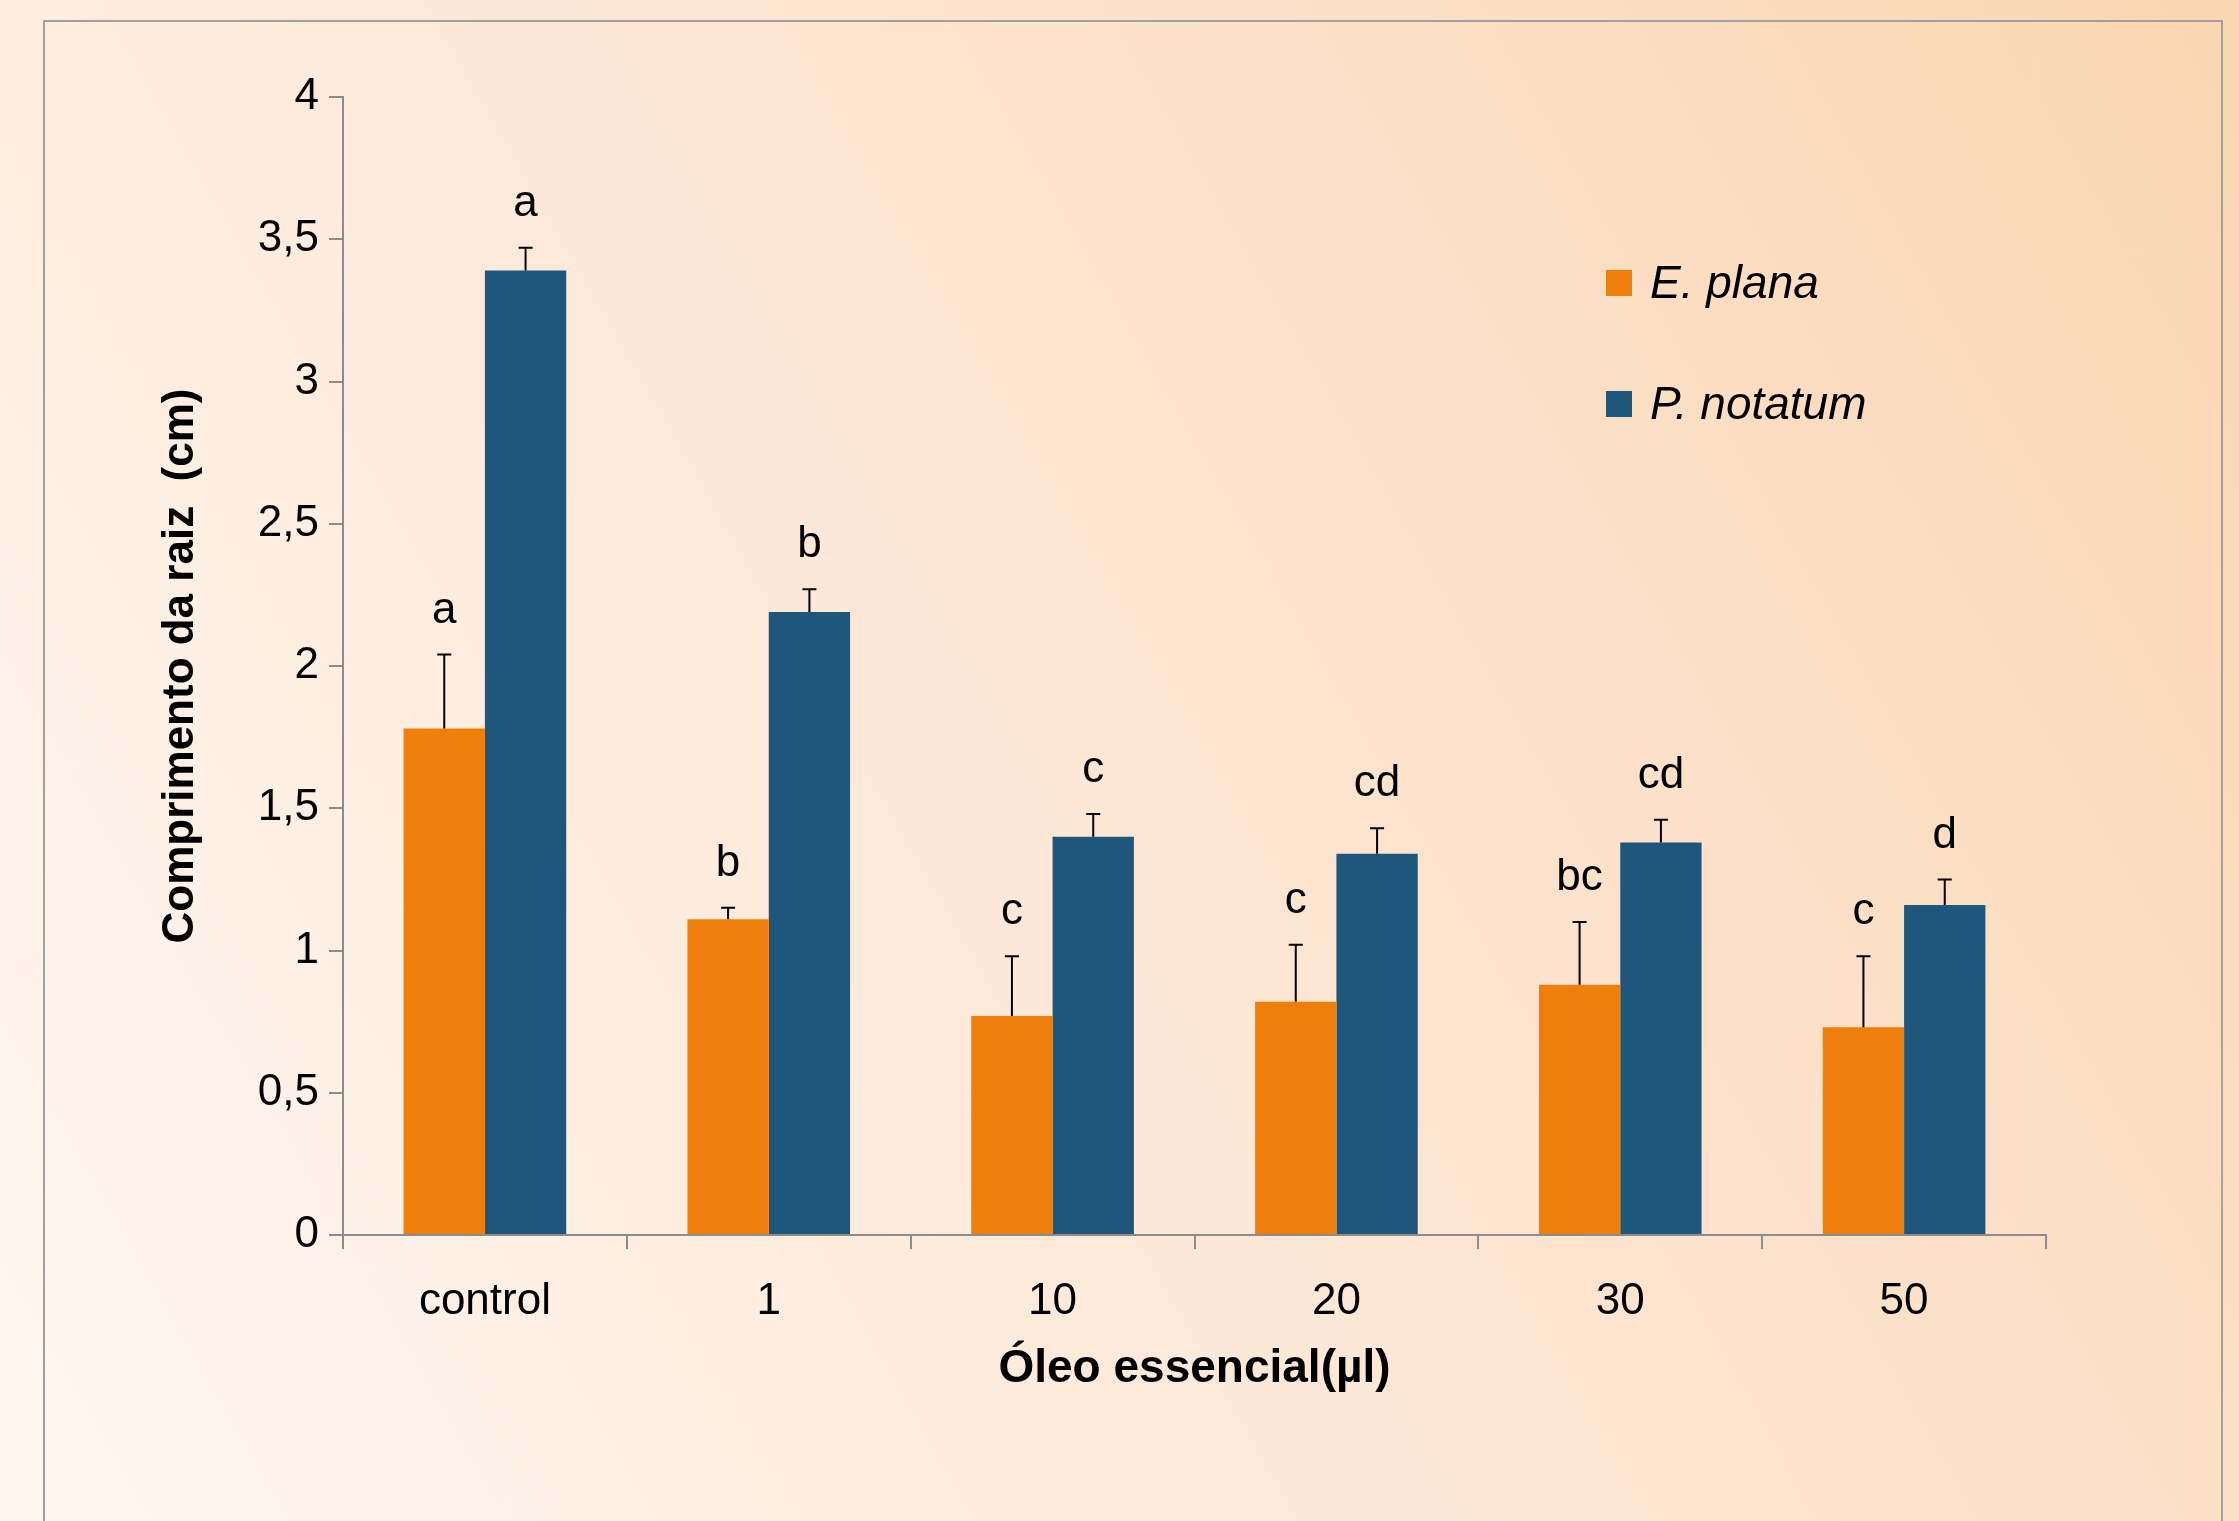 The height and width of the screenshot is (1521, 2239). What do you see at coordinates (484, 1298) in the screenshot?
I see `x-tick-label: control` at bounding box center [484, 1298].